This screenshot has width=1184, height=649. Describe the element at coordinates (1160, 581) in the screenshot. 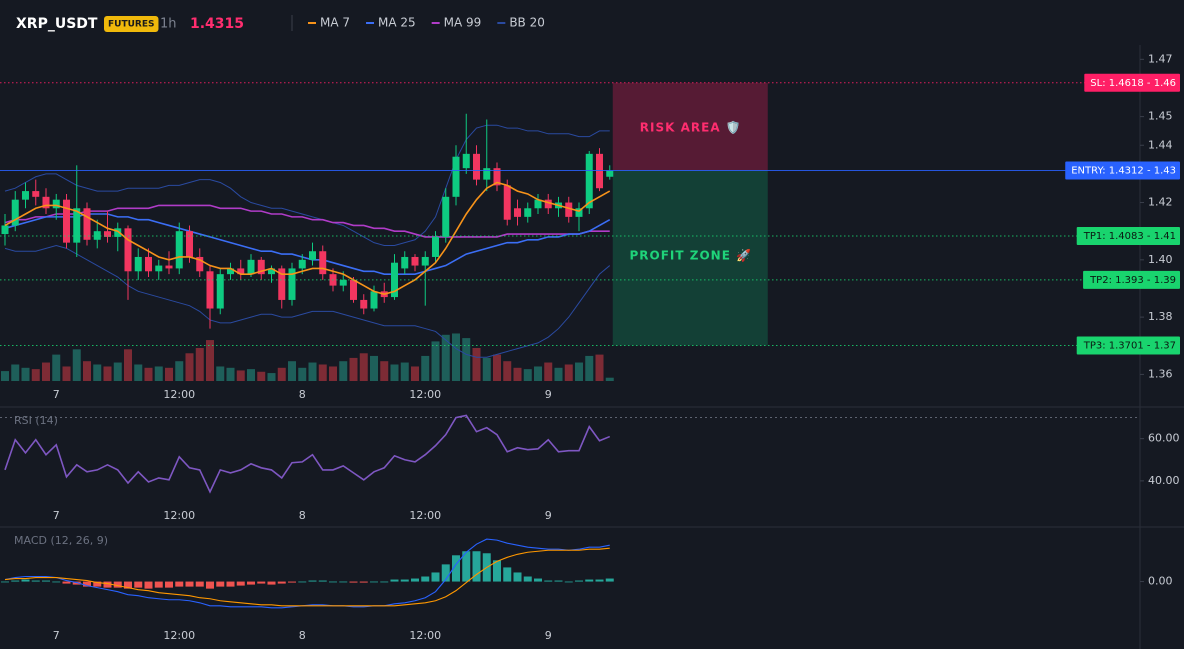

I see `y-tick-label: 0.00` at that location.